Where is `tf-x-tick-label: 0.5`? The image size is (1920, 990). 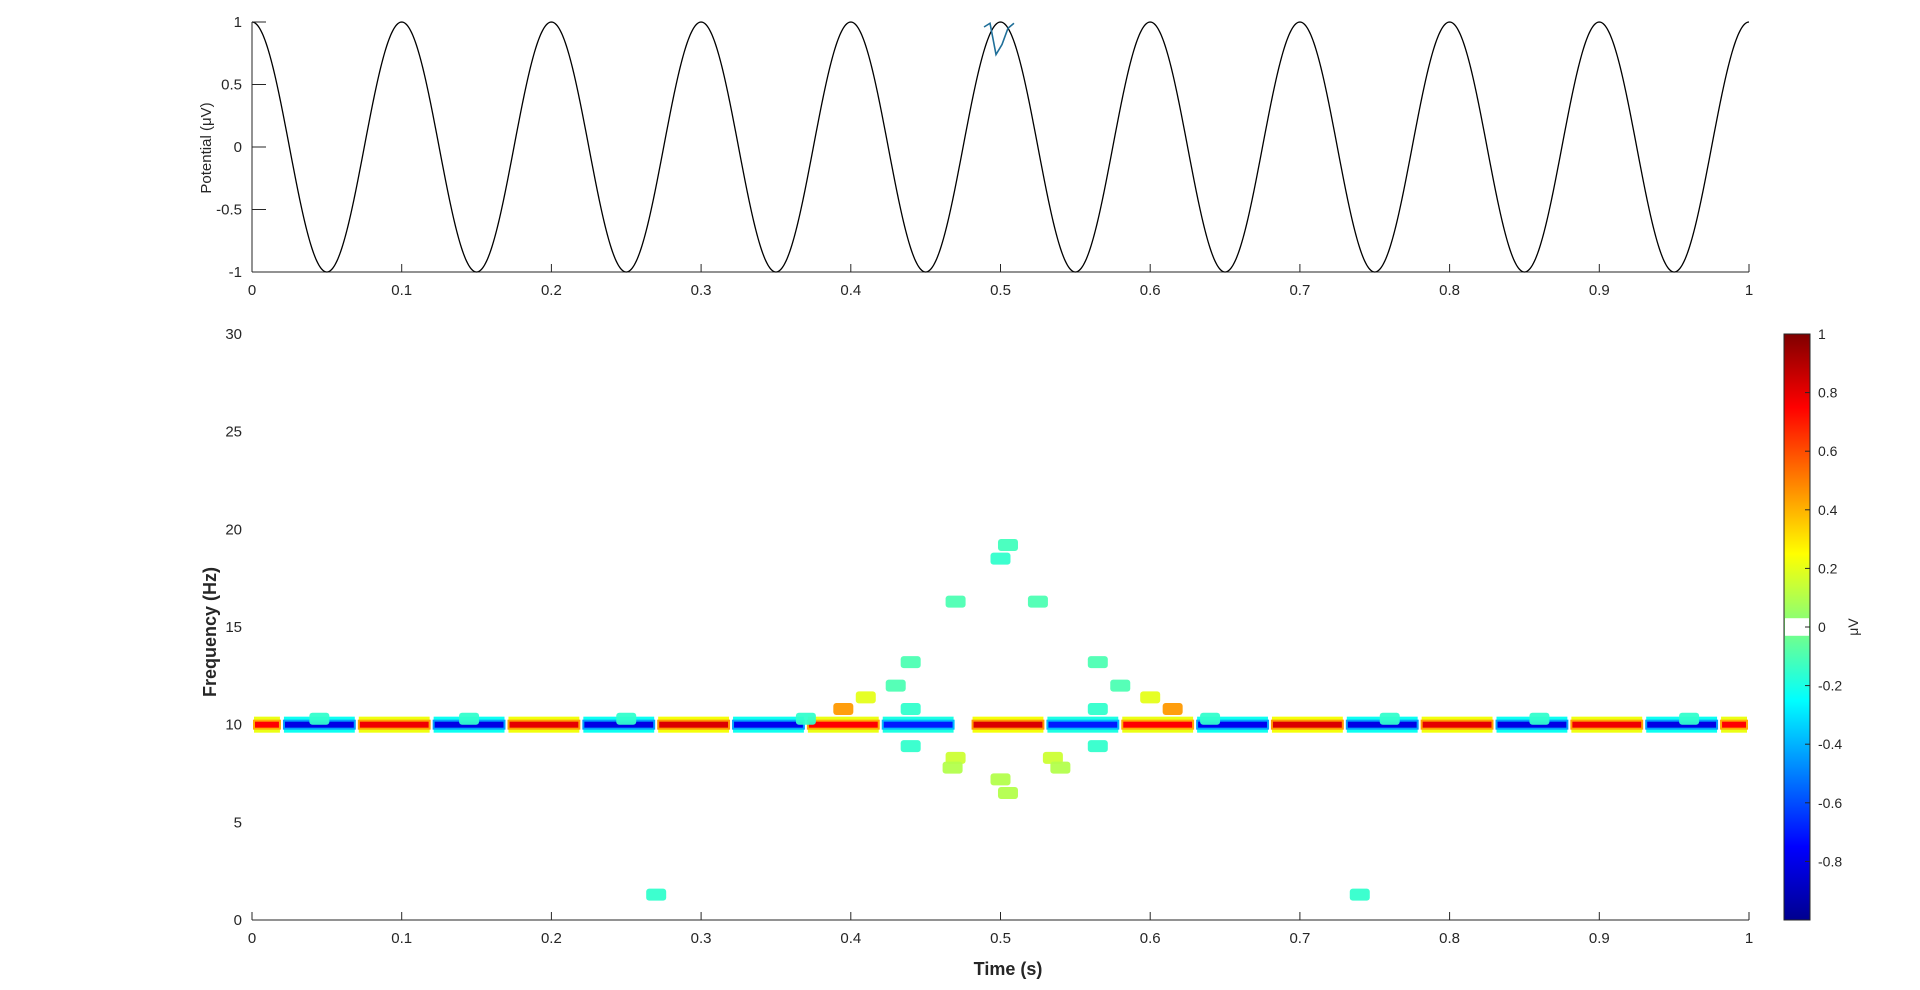 tf-x-tick-label: 0.5 is located at coordinates (1000, 938).